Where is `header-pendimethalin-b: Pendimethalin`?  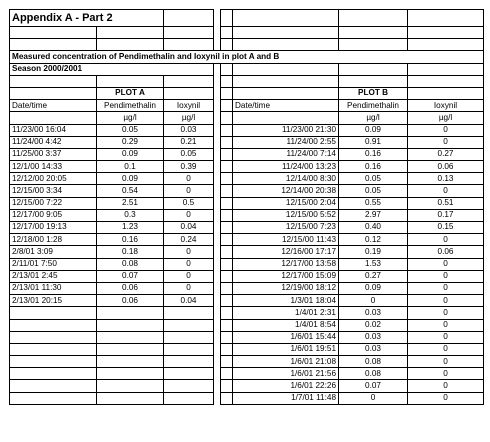 header-pendimethalin-b: Pendimethalin is located at coordinates (373, 106).